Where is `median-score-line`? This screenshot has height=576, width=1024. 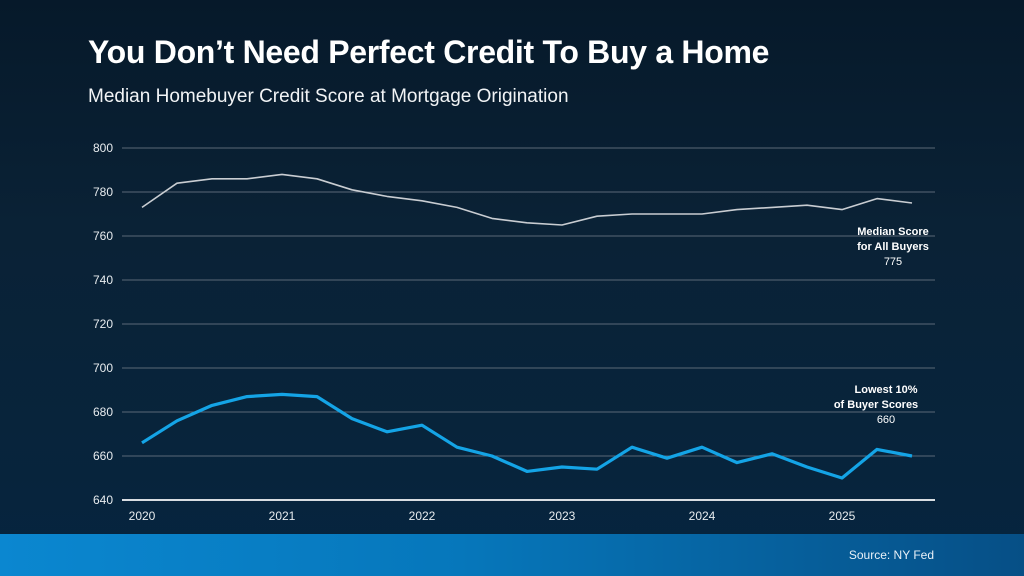
median-score-line is located at coordinates (527, 199).